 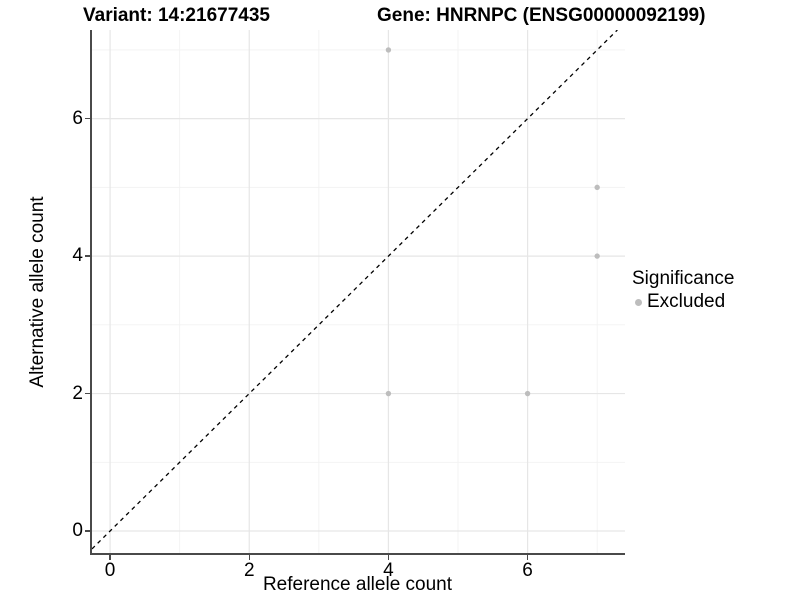 What do you see at coordinates (683, 278) in the screenshot?
I see `legend-title: Significance` at bounding box center [683, 278].